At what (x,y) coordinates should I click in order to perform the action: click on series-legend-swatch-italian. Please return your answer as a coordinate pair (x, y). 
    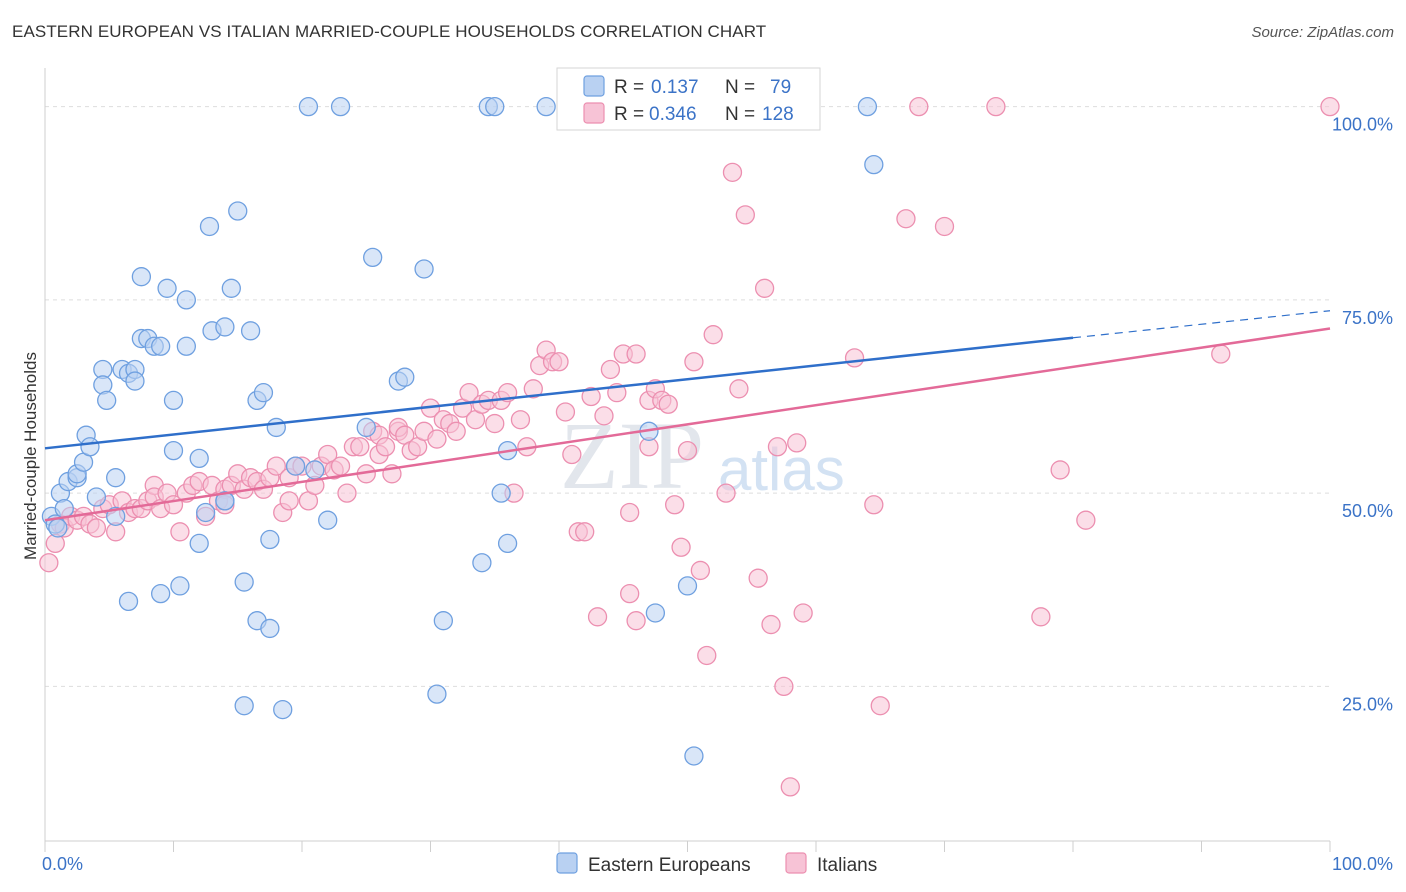
    Looking at the image, I should click on (796, 863).